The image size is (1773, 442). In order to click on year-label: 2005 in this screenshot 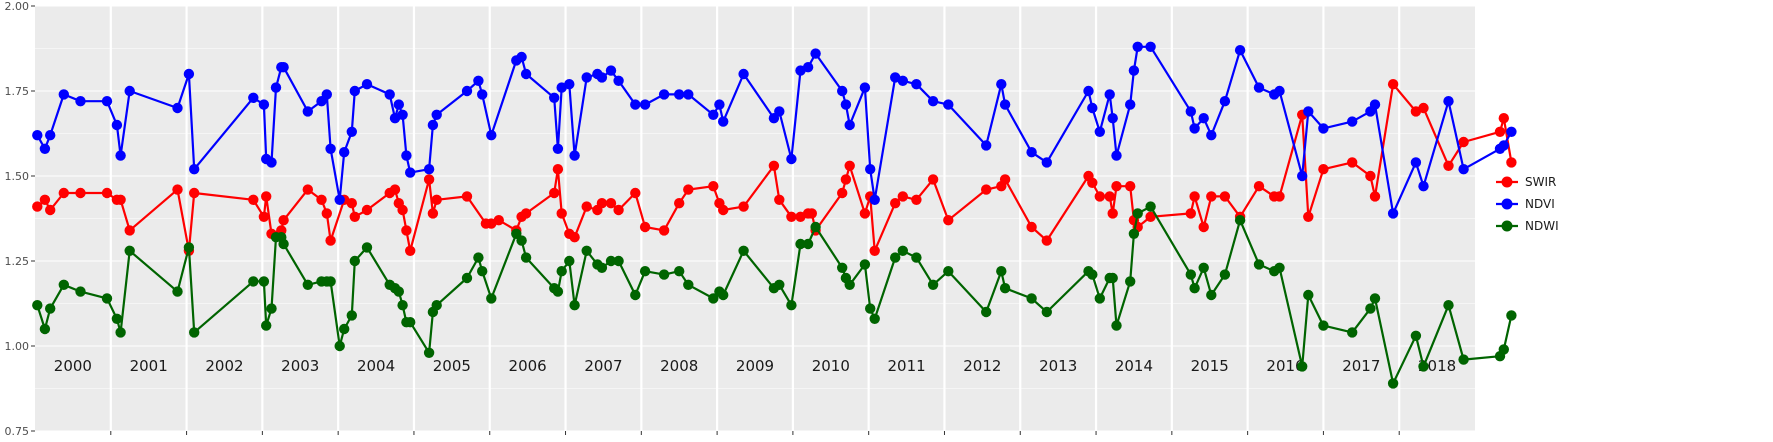, I will do `click(452, 366)`.